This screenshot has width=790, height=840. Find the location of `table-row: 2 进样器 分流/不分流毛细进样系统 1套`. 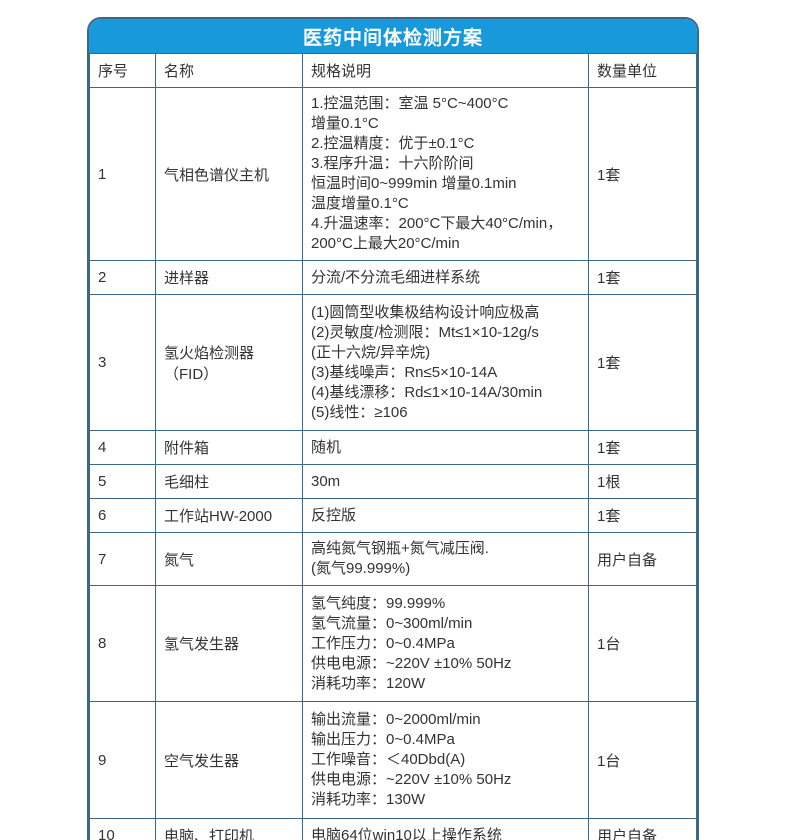

table-row: 2 进样器 分流/不分流毛细进样系统 1套 is located at coordinates (393, 277).